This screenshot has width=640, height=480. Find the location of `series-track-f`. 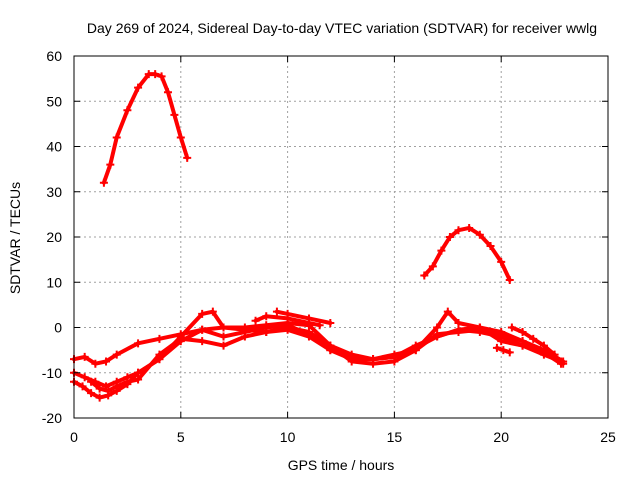

series-track-f is located at coordinates (303, 317).